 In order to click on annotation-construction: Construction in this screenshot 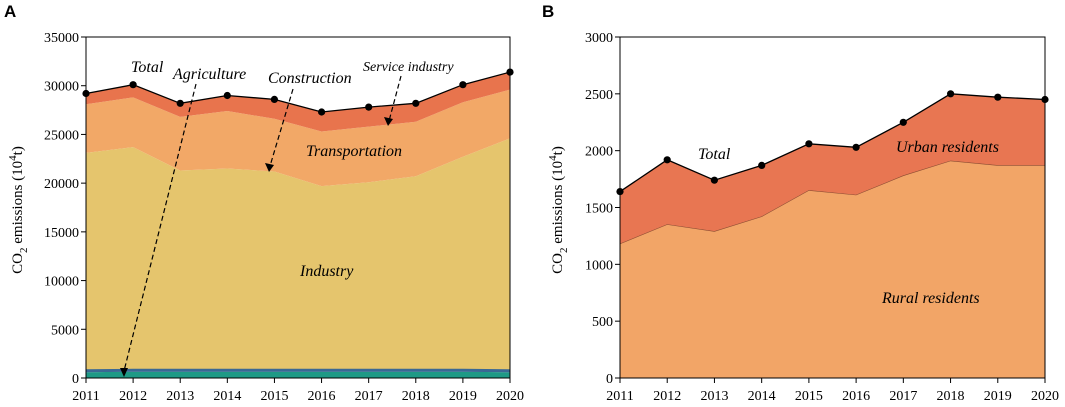, I will do `click(310, 78)`.